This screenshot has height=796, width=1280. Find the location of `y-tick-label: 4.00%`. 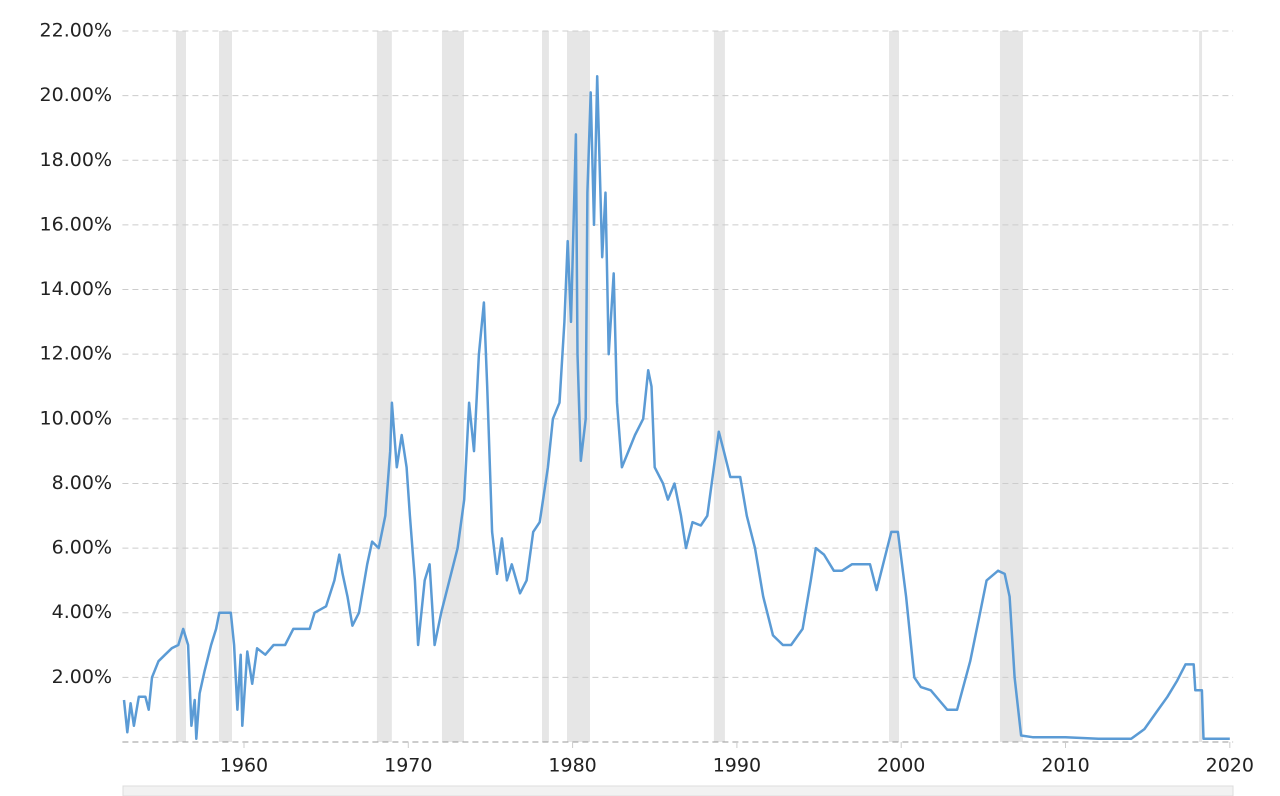

y-tick-label: 4.00% is located at coordinates (82, 612).